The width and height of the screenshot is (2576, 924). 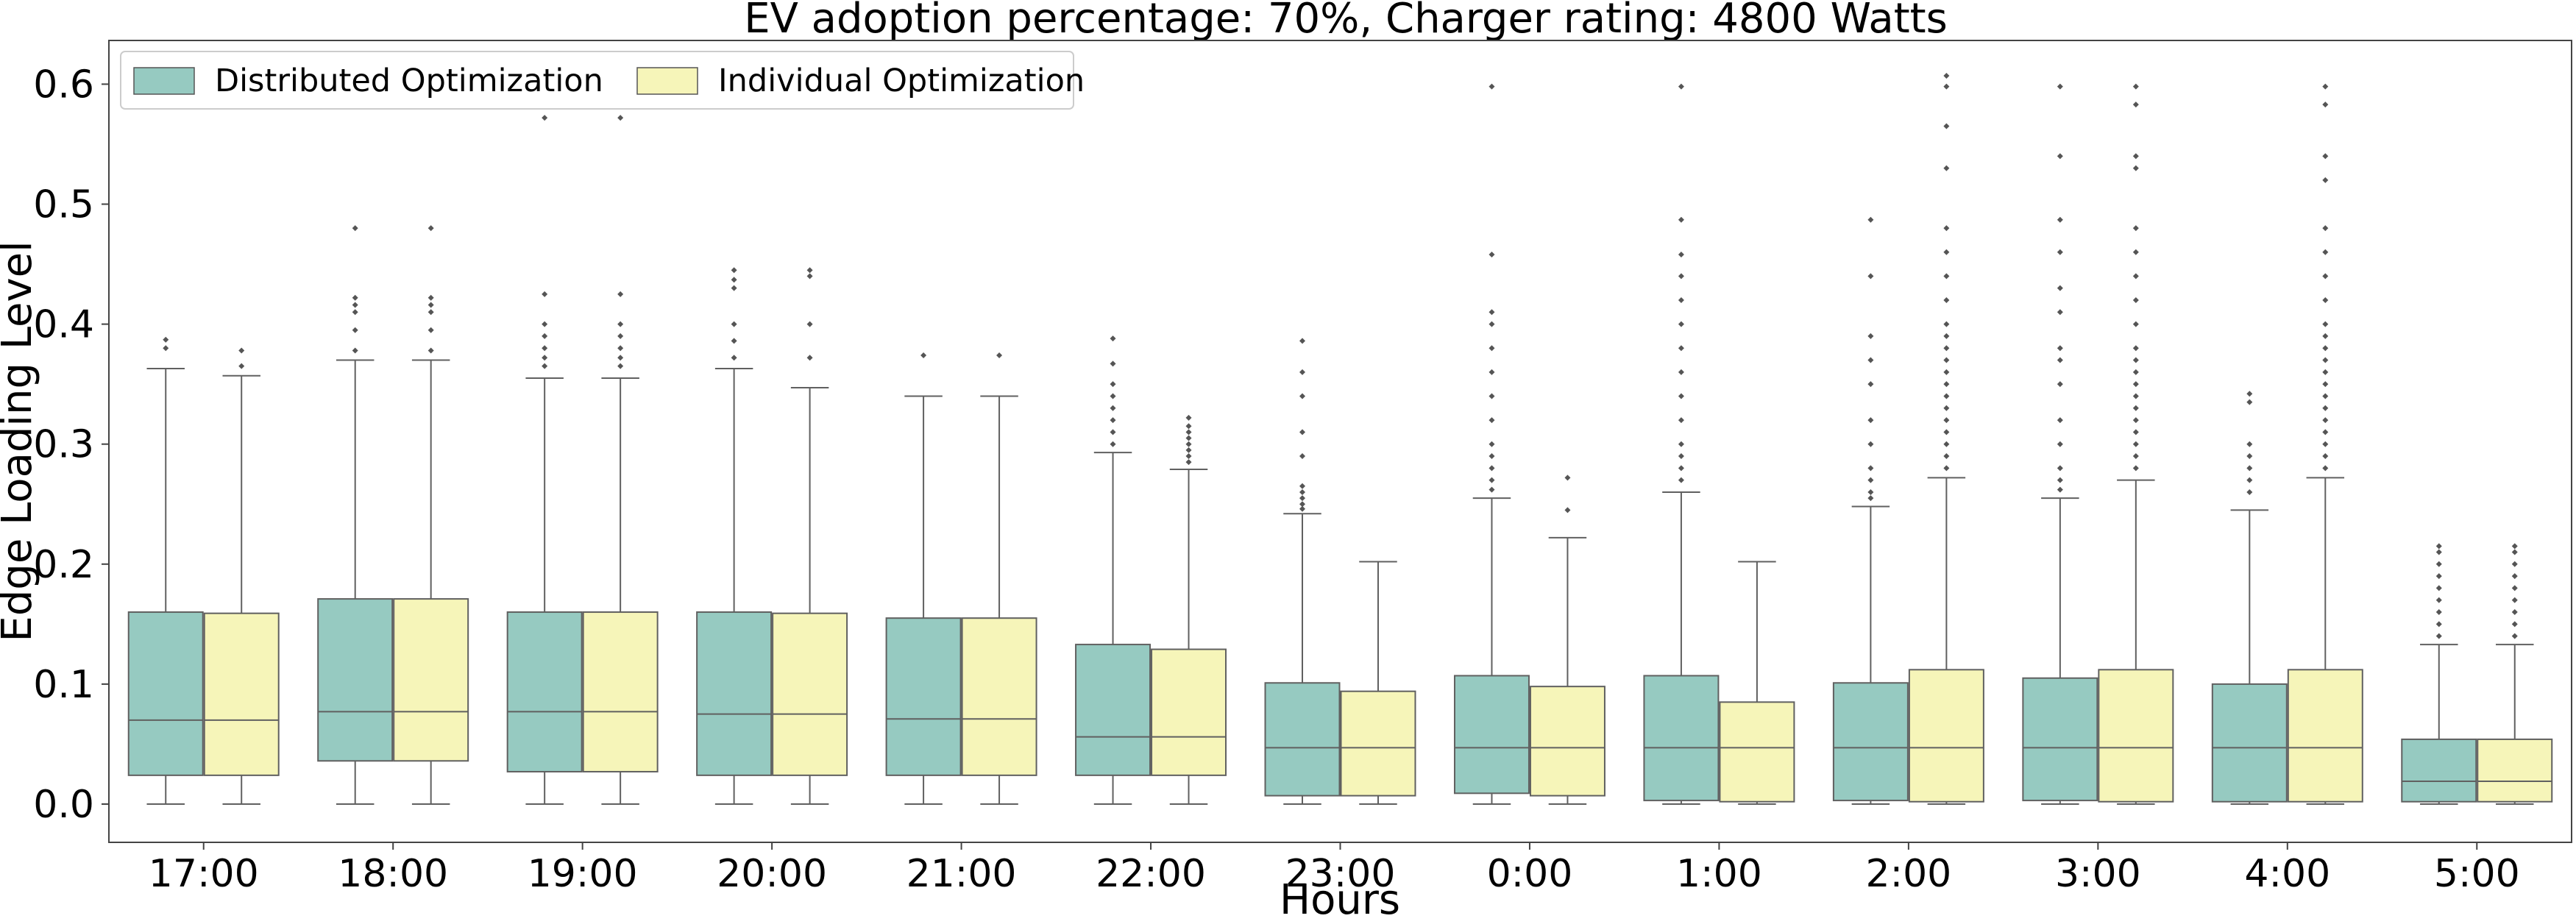 What do you see at coordinates (961, 874) in the screenshot?
I see `x-tick-label: 21:00` at bounding box center [961, 874].